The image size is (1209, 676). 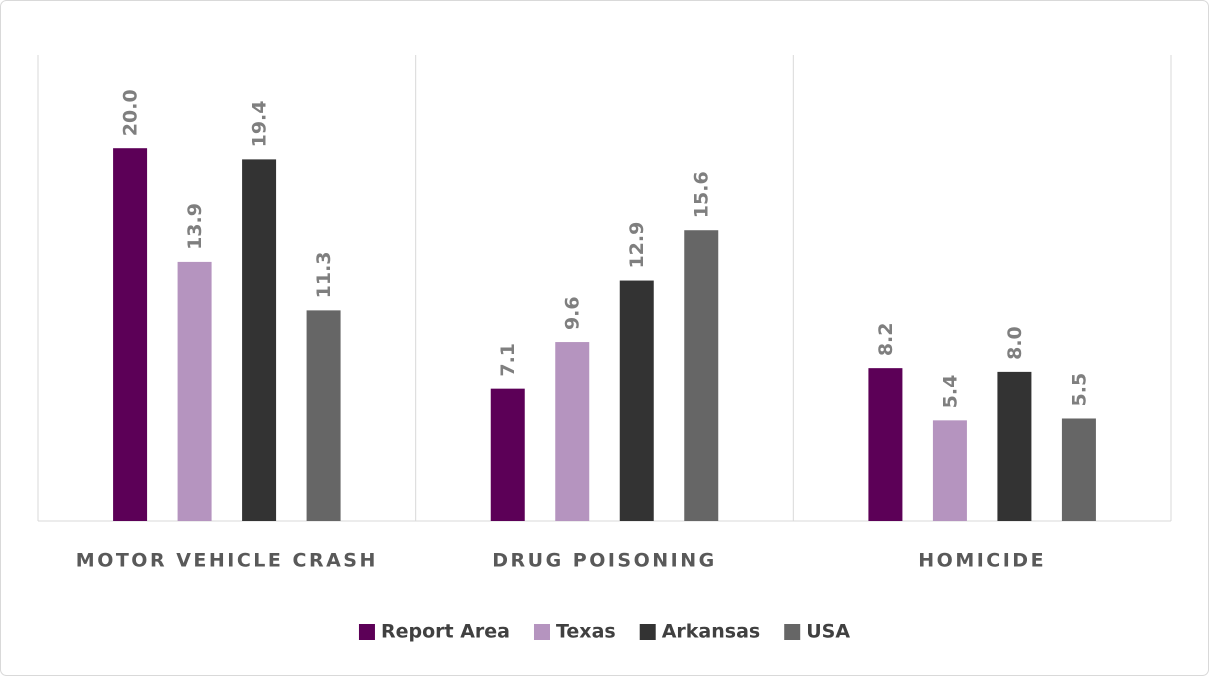 What do you see at coordinates (227, 561) in the screenshot?
I see `x-tick-label: MOTOR VEHICLE CRASH` at bounding box center [227, 561].